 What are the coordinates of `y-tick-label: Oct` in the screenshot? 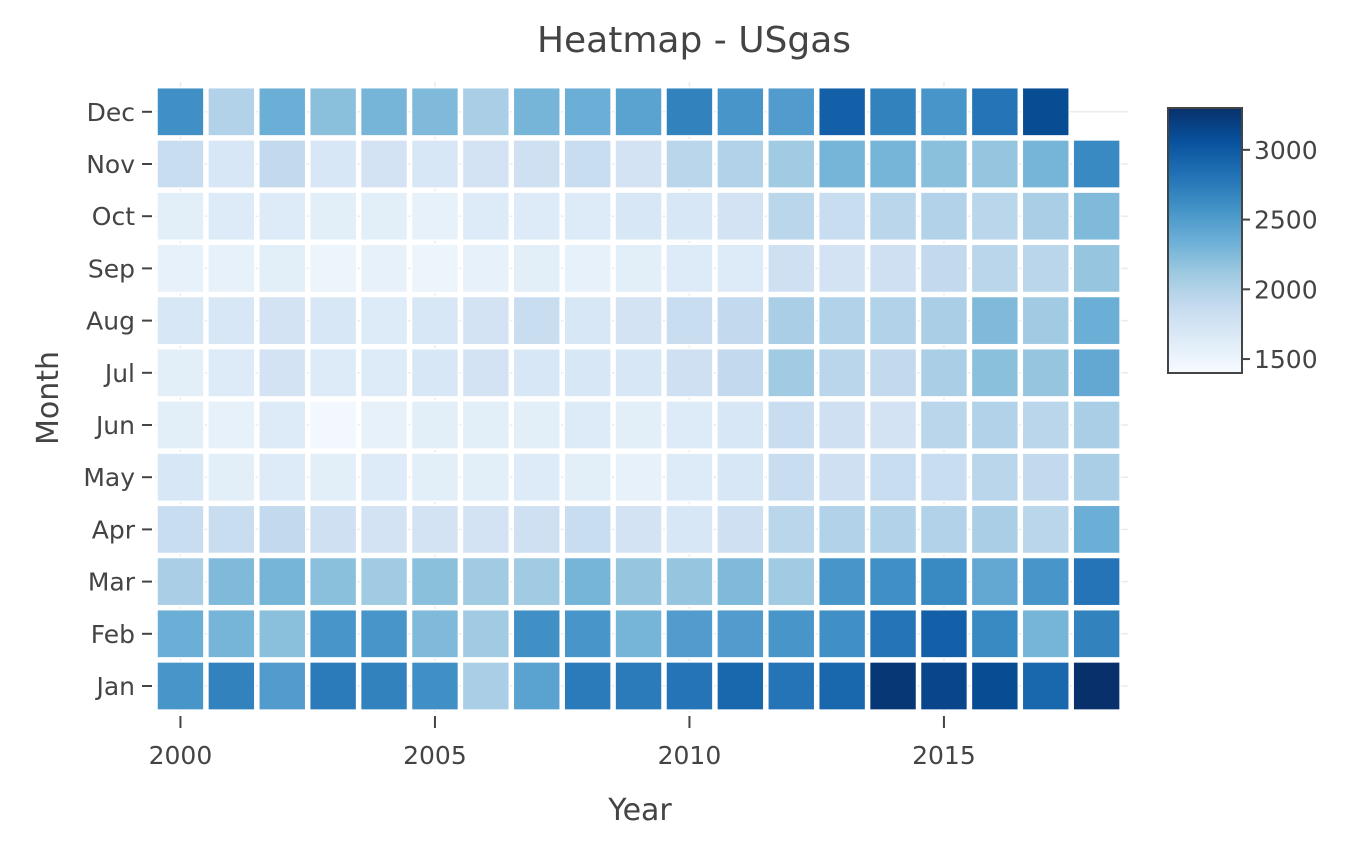 It's located at (113, 216).